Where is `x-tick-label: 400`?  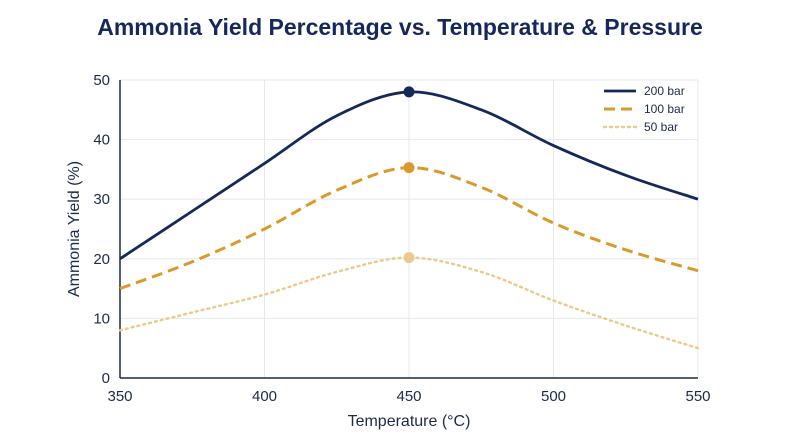 x-tick-label: 400 is located at coordinates (264, 396).